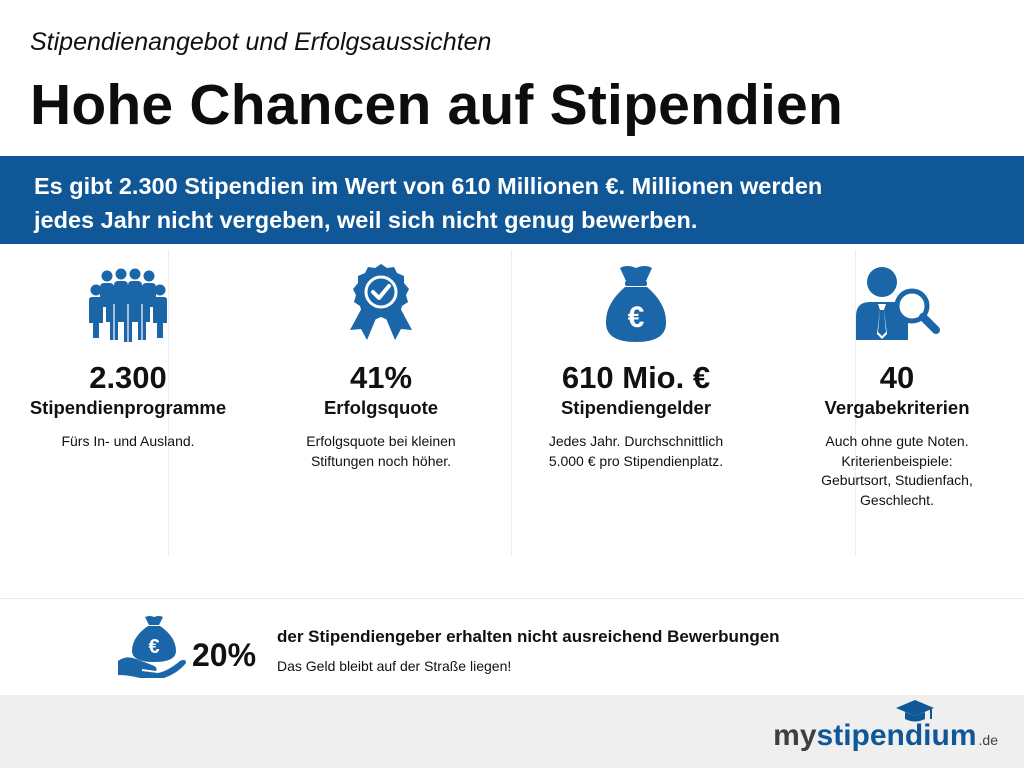  I want to click on people-group-icon, so click(128, 305).